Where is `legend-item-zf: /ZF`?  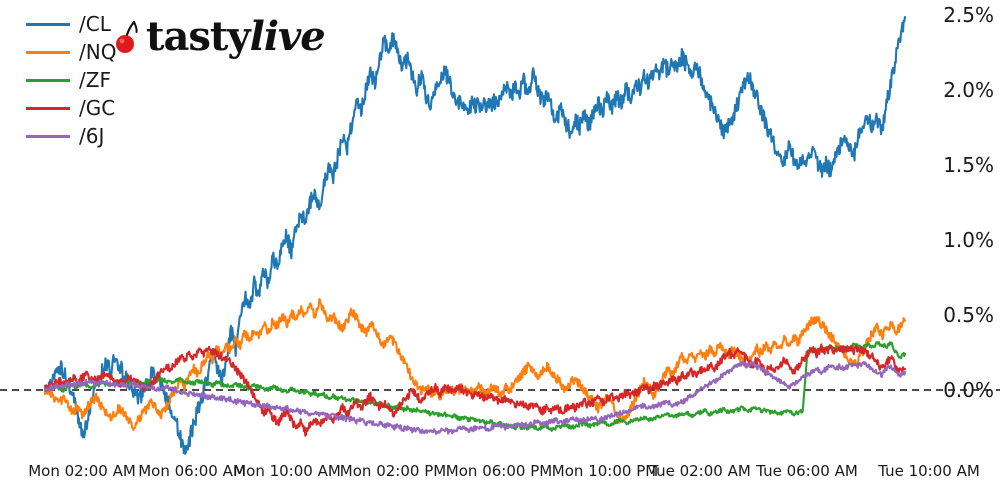
legend-item-zf: /ZF is located at coordinates (81, 80).